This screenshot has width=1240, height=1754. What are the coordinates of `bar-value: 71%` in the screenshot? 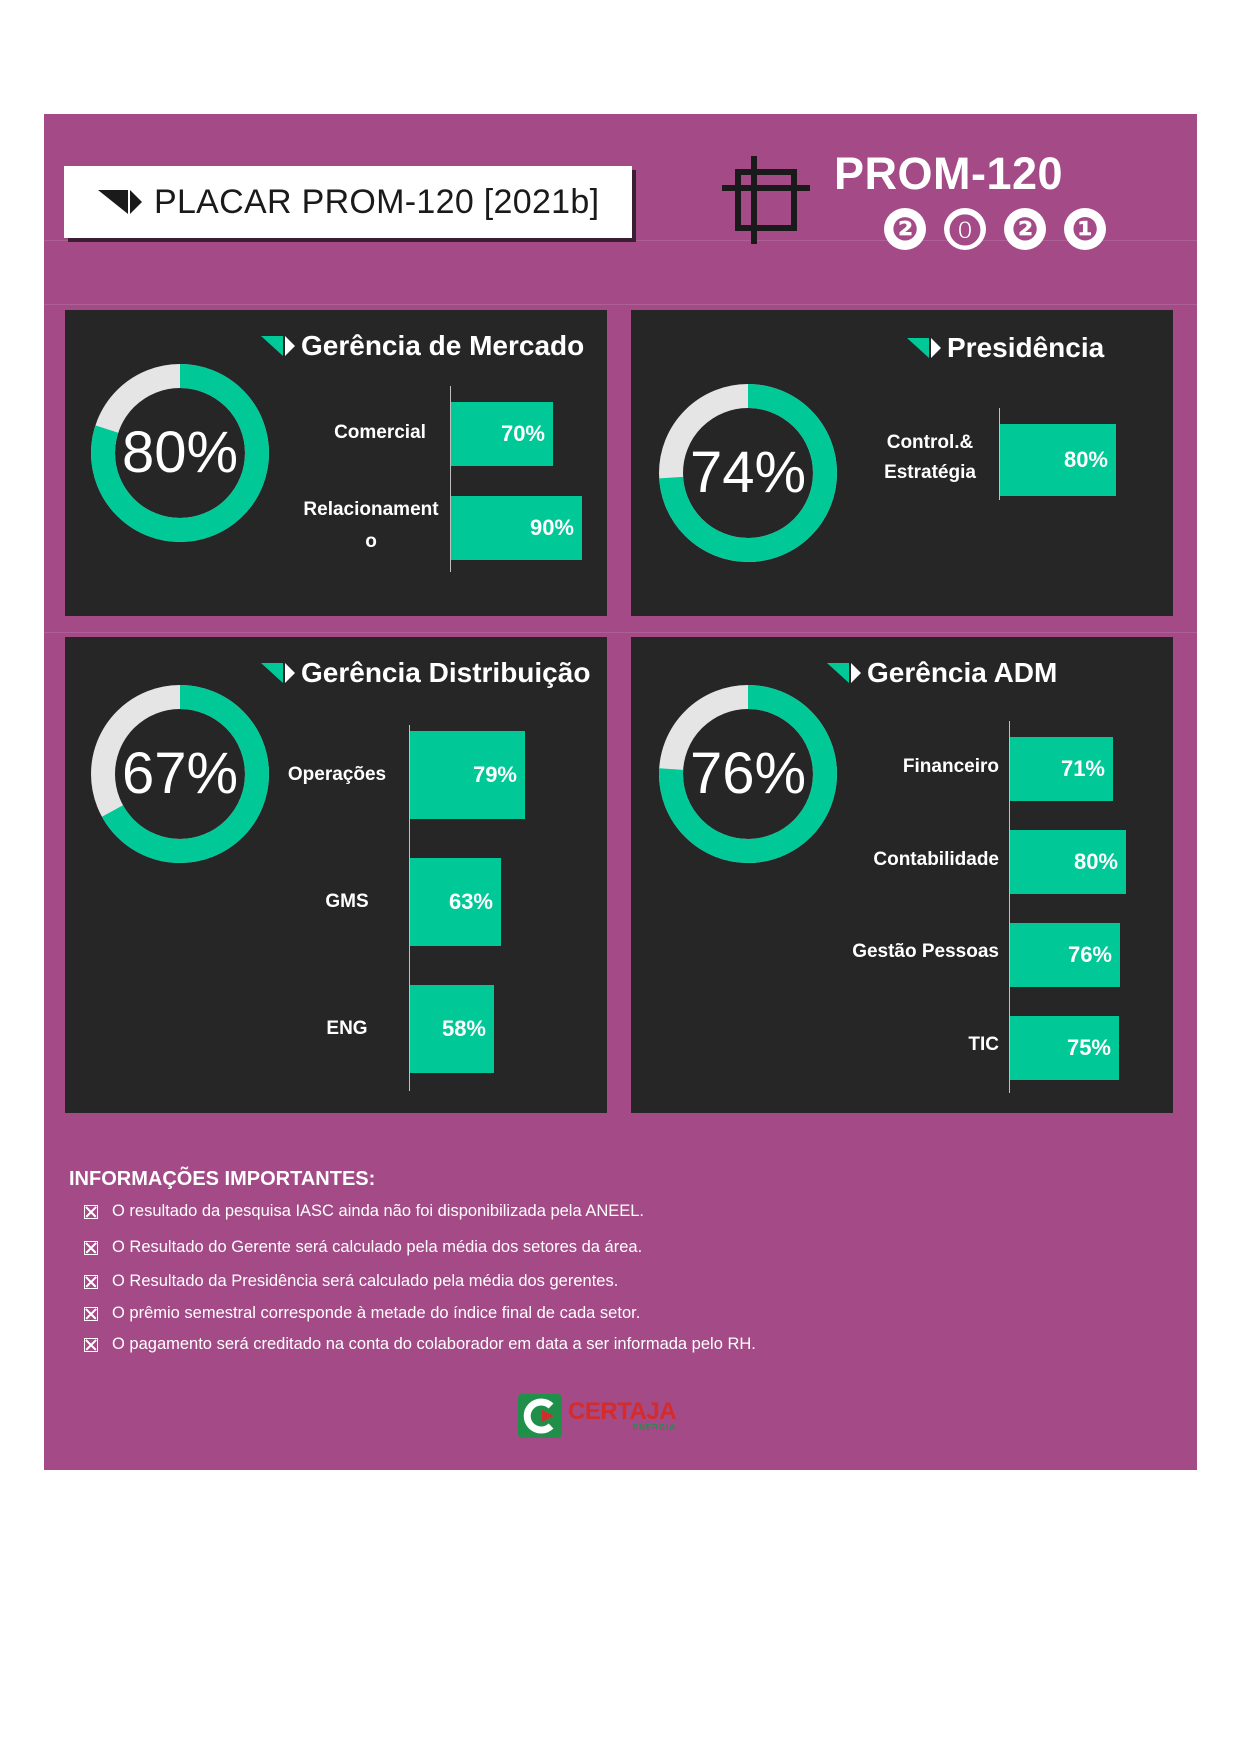 It's located at (1082, 768).